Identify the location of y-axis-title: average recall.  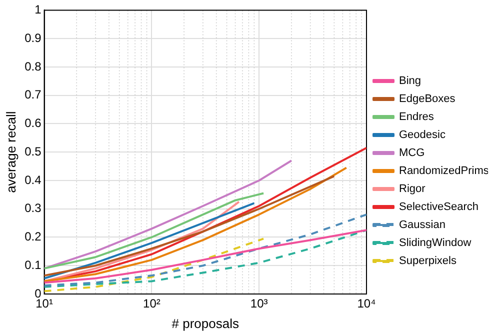
(10, 152).